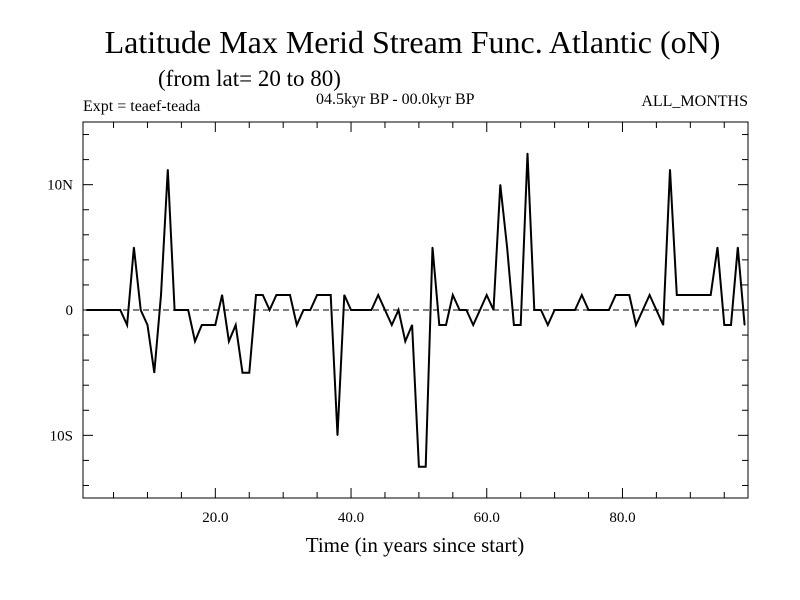 Image resolution: width=800 pixels, height=600 pixels. I want to click on x-tick-label: 80.0, so click(622, 518).